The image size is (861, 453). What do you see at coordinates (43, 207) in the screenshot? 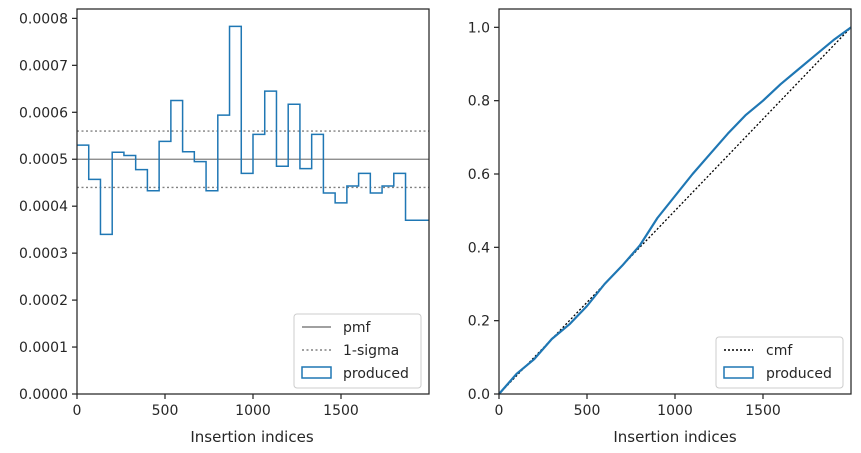
I see `left-y-tick-label: 0.0004` at bounding box center [43, 207].